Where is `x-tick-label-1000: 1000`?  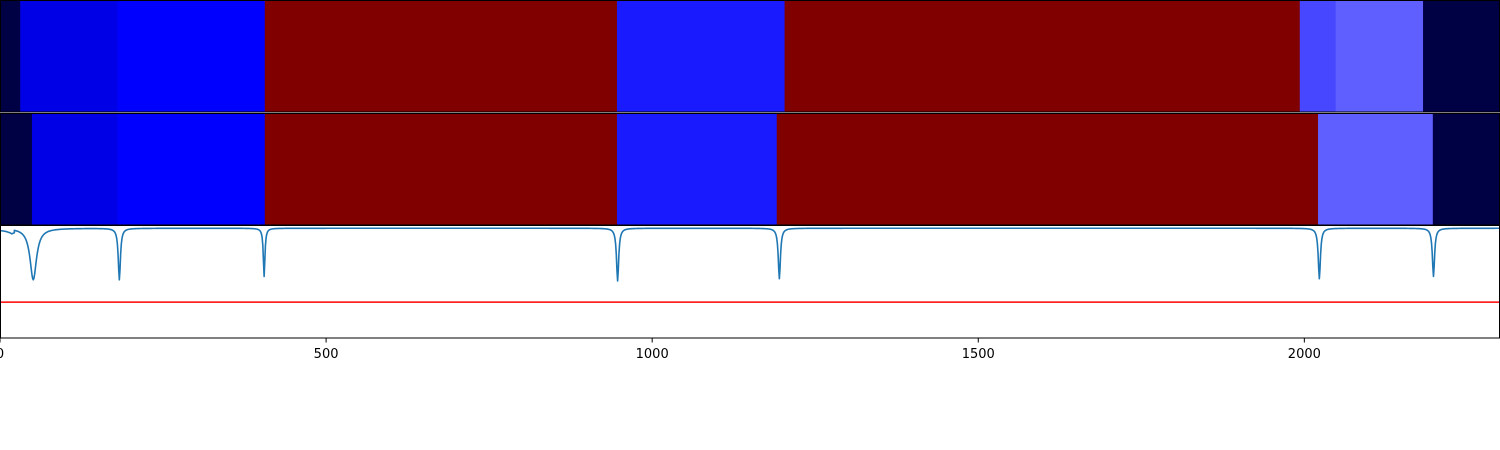 x-tick-label-1000: 1000 is located at coordinates (652, 354).